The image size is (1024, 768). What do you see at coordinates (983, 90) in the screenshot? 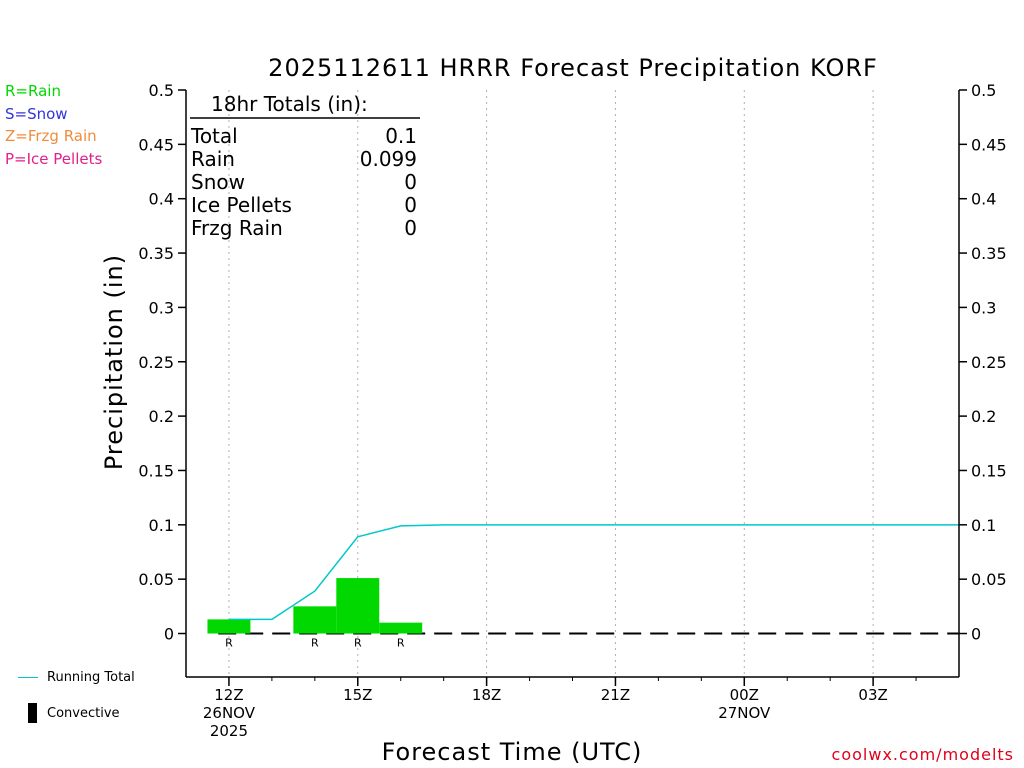
I see `y-tick-label-right: 0.5` at bounding box center [983, 90].